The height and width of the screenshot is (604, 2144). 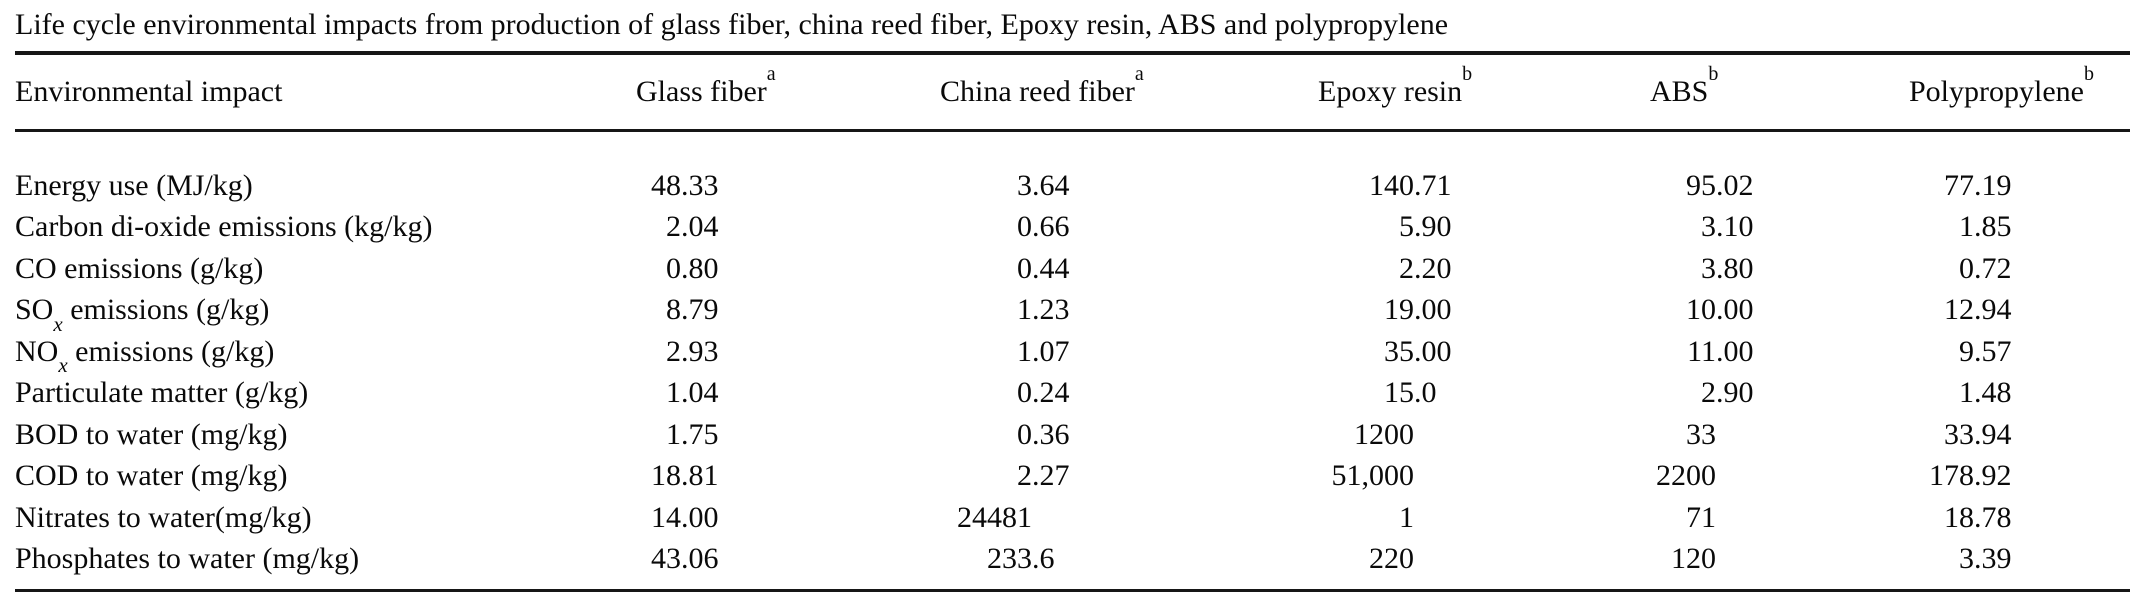 I want to click on value-cell: 0.80, so click(x=788, y=269).